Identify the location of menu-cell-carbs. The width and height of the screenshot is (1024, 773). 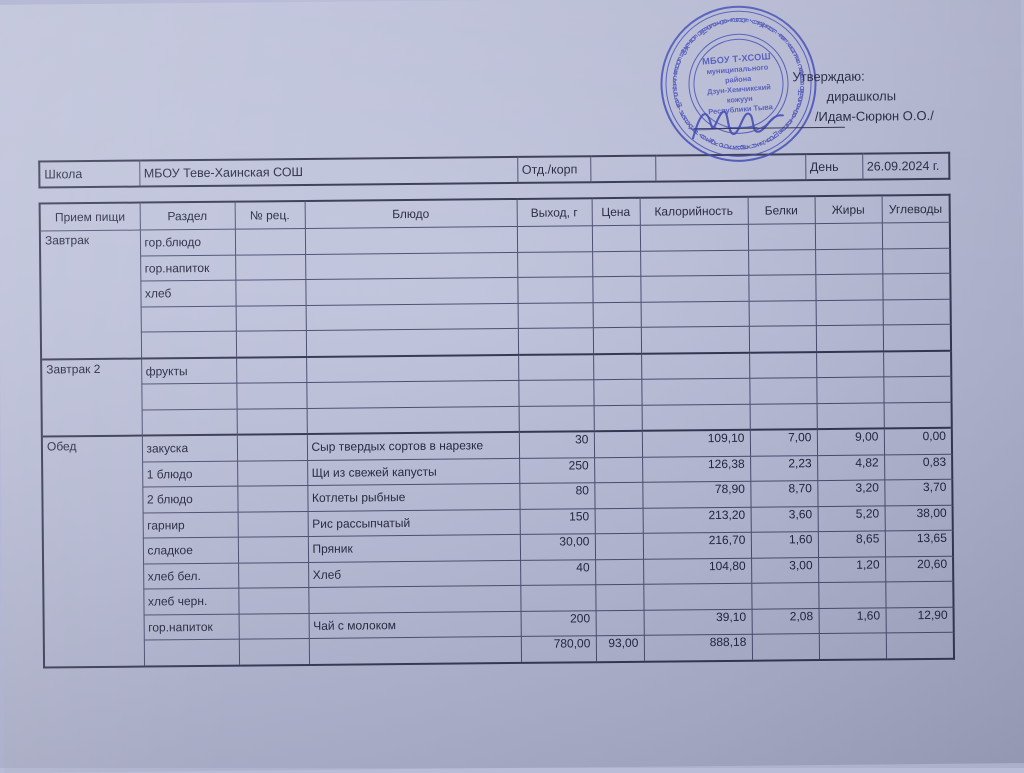
(920, 645).